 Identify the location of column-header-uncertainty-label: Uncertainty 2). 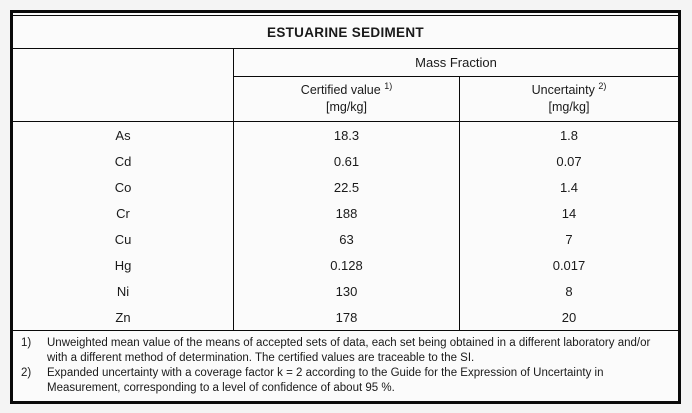
(569, 89).